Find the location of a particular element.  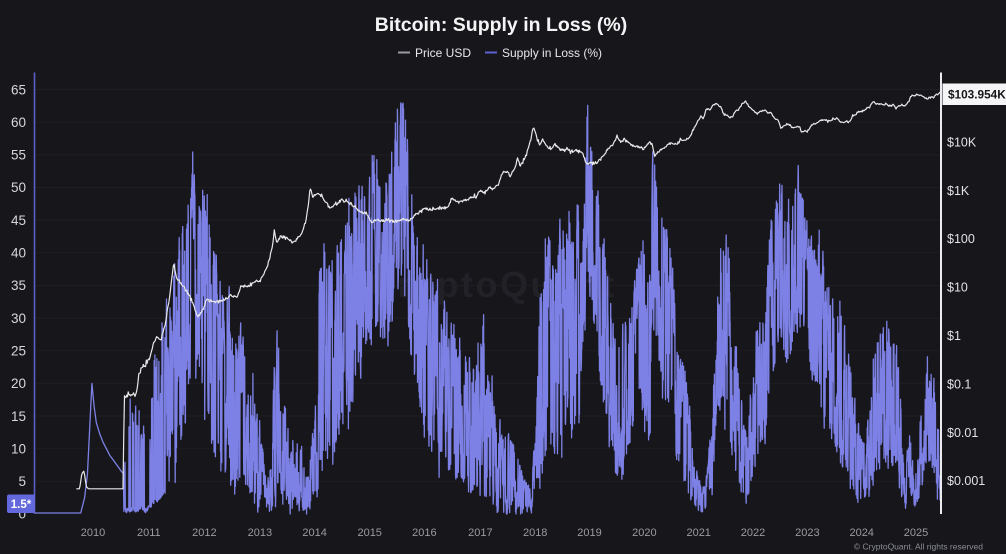

svg-text: 2014 is located at coordinates (314, 533).